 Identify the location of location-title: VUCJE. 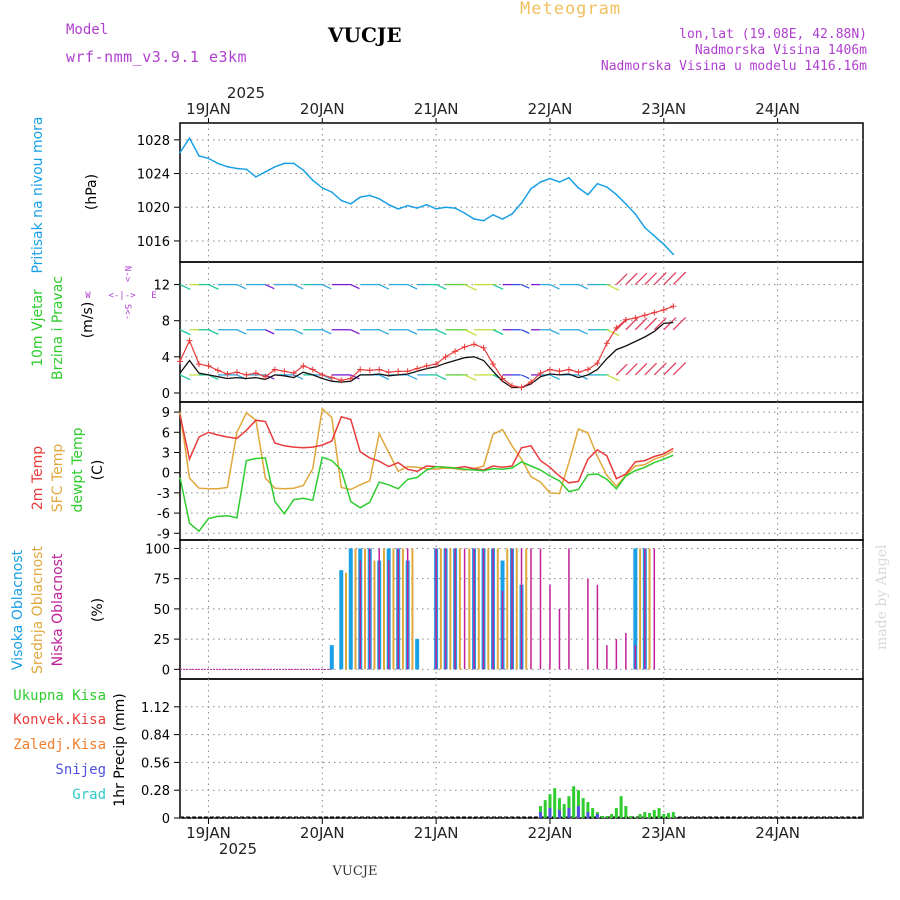
(364, 35).